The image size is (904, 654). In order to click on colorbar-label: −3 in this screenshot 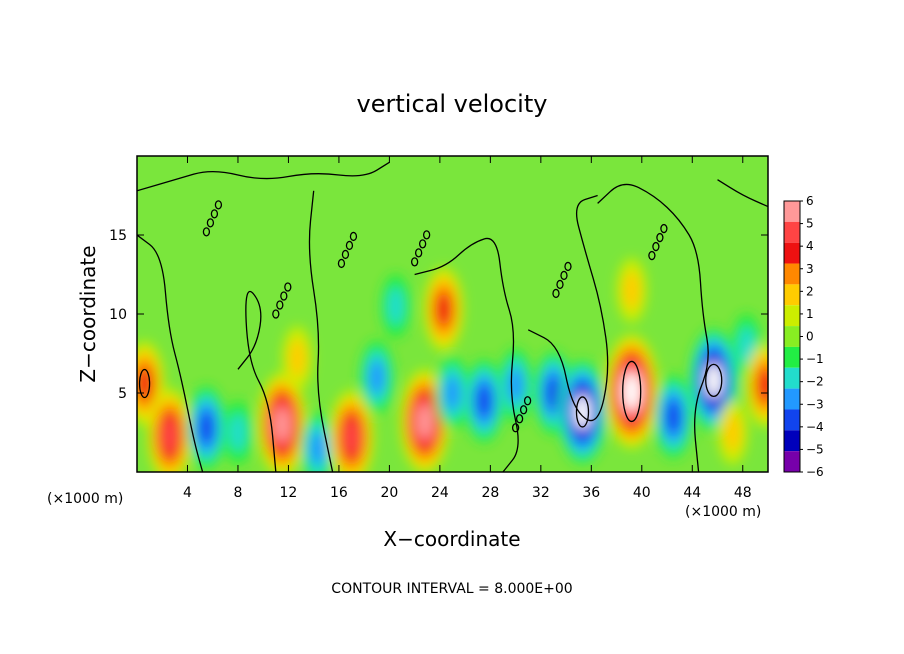, I will do `click(815, 404)`.